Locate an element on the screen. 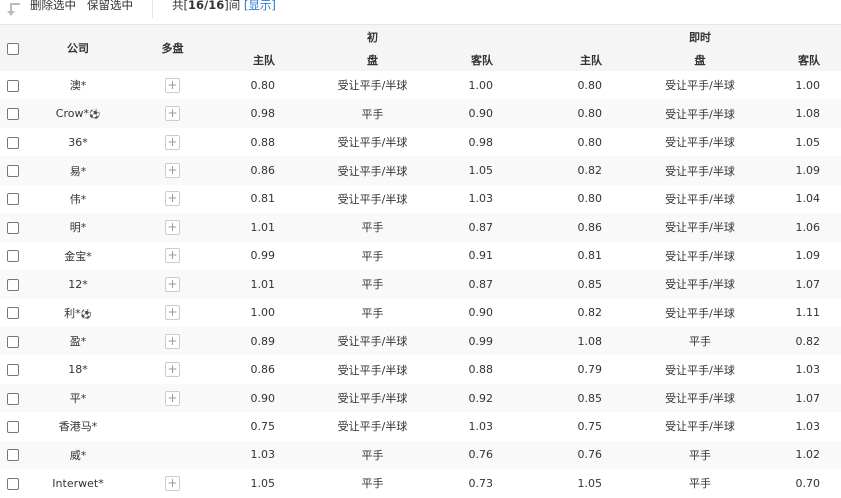 This screenshot has width=841, height=498. header-initial-away: 客队 is located at coordinates (481, 59).